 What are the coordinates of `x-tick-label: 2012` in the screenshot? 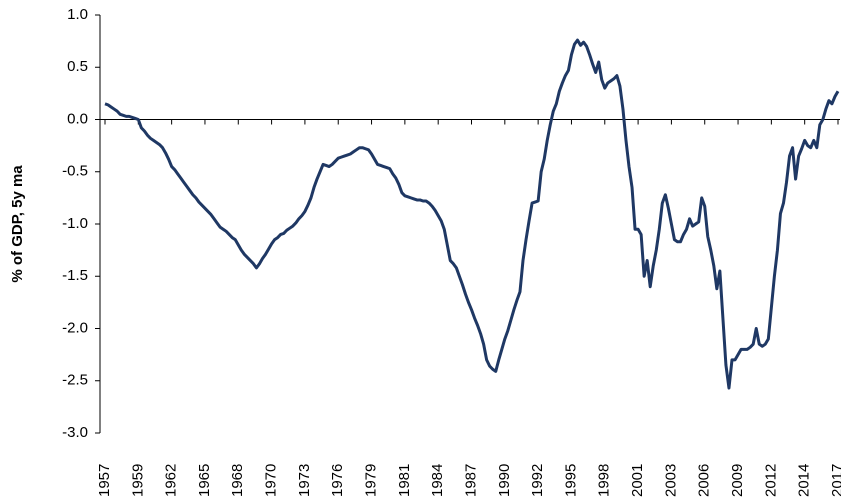 It's located at (770, 480).